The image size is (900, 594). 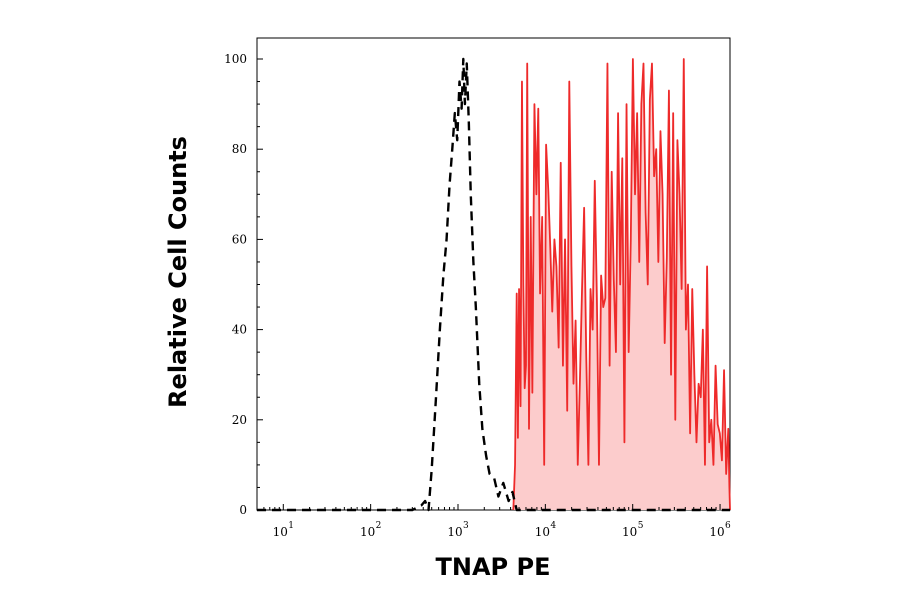 What do you see at coordinates (243, 510) in the screenshot?
I see `y-tick-label: 0` at bounding box center [243, 510].